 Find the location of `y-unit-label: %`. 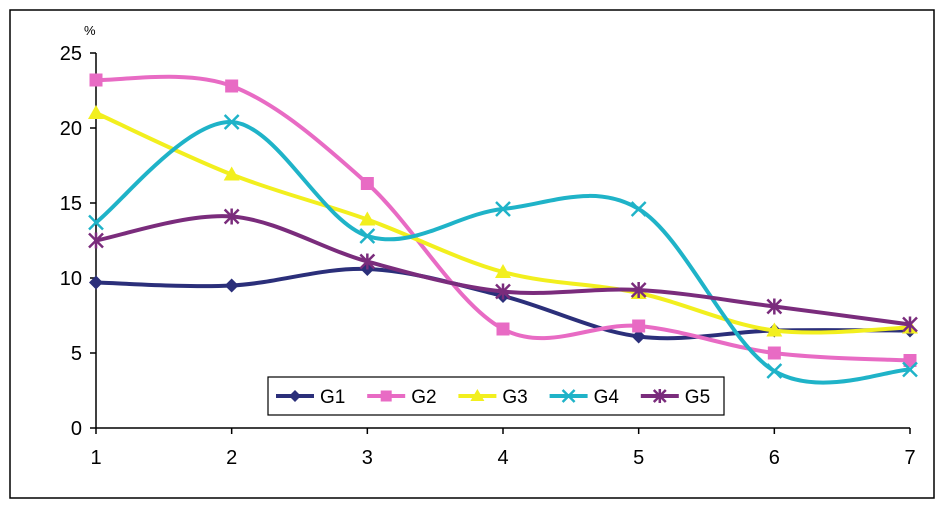

y-unit-label: % is located at coordinates (90, 30).